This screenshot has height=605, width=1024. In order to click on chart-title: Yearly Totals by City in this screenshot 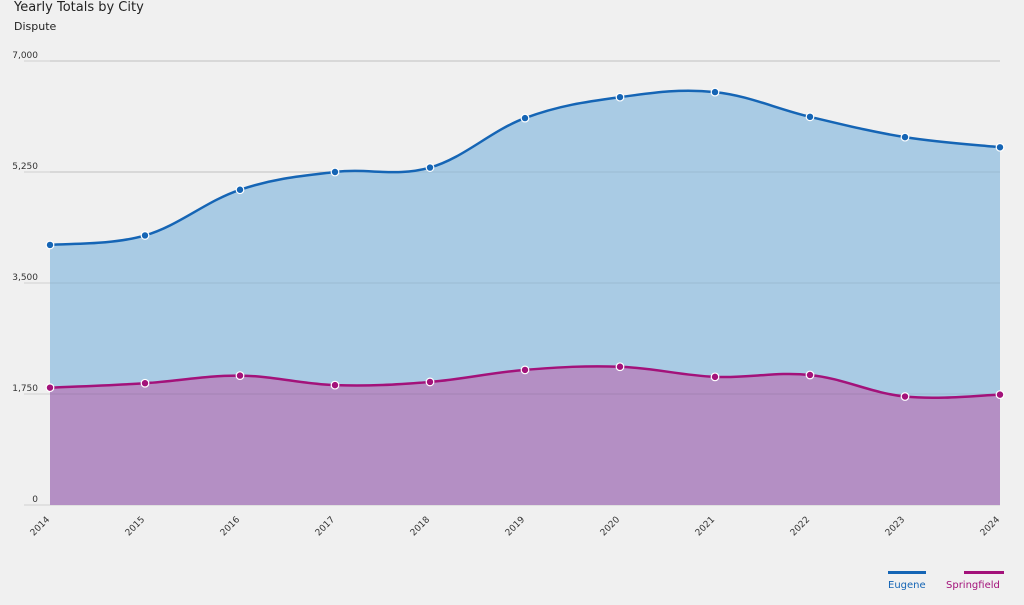, I will do `click(79, 7)`.